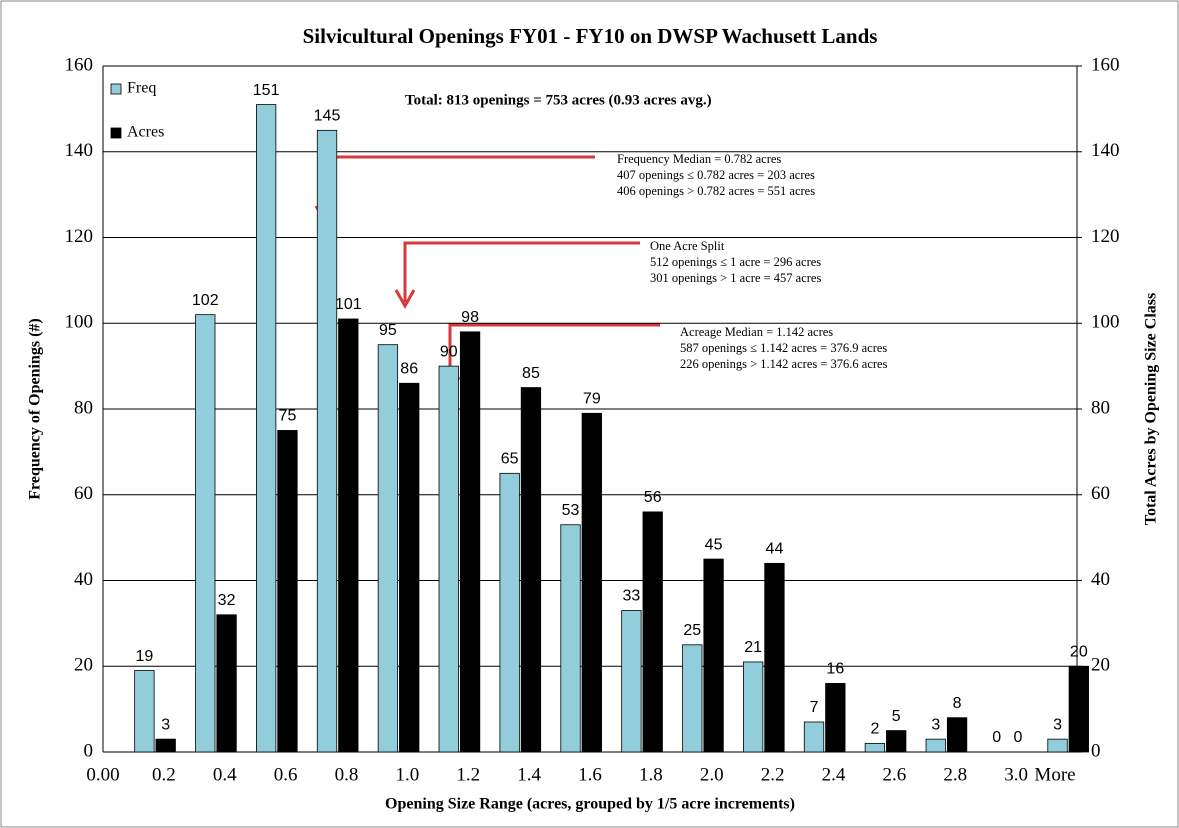 This screenshot has height=828, width=1179. I want to click on x-tick-label: 2.6, so click(895, 774).